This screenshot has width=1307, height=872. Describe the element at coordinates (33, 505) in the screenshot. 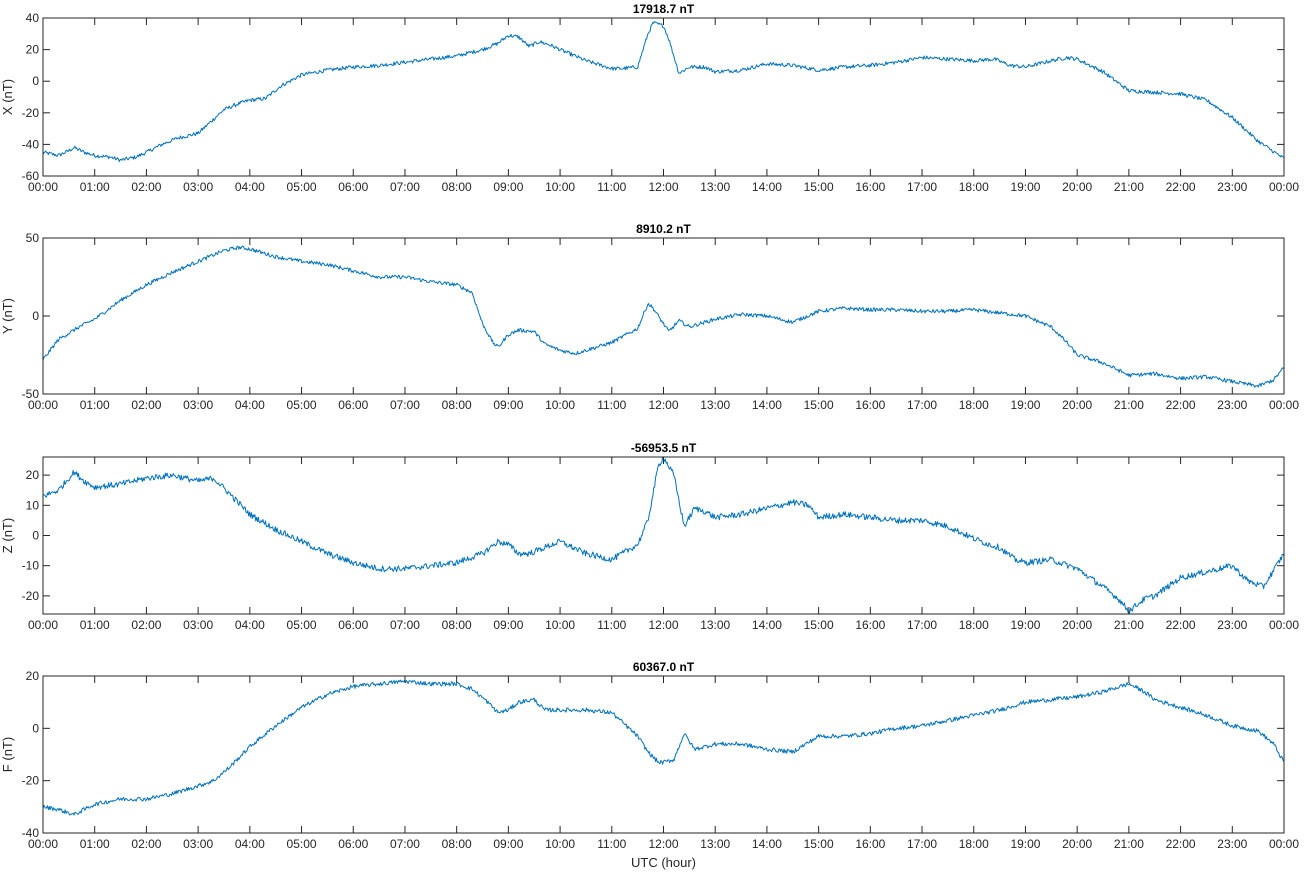

I see `y-tick-label: 10` at that location.